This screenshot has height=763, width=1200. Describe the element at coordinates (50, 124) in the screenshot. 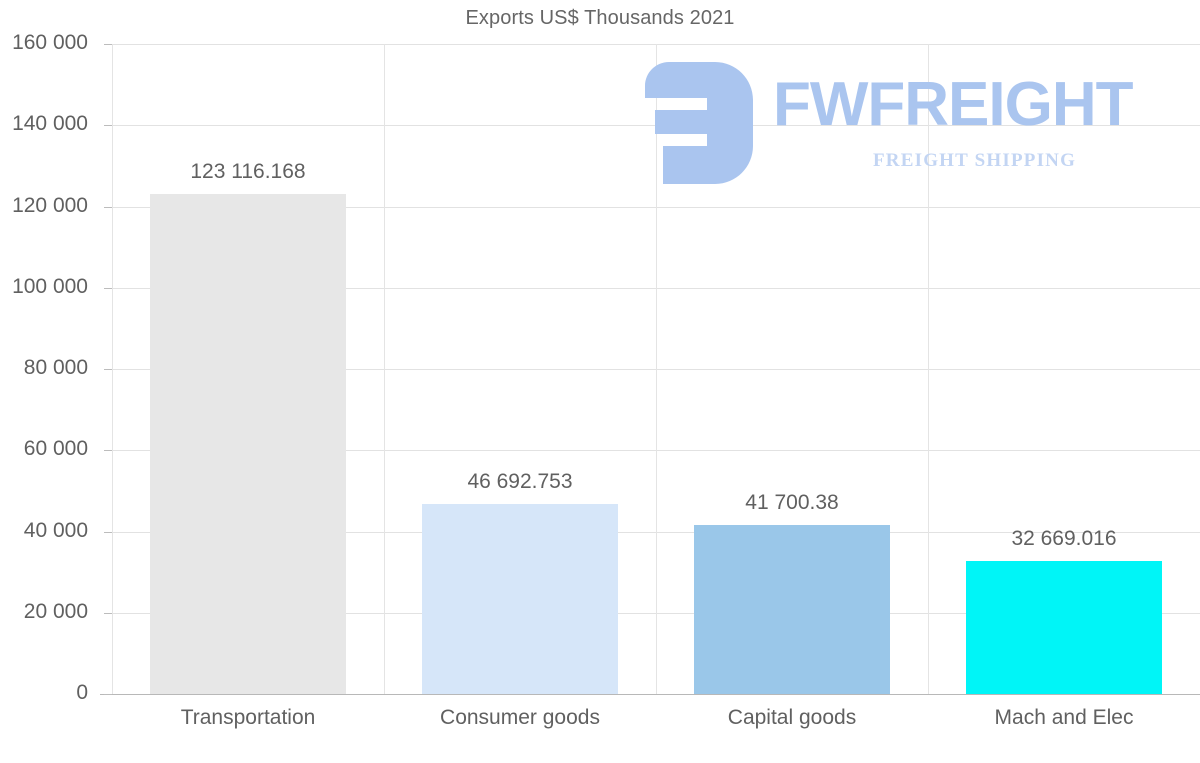

I see `y-tick-label: 140 000` at that location.